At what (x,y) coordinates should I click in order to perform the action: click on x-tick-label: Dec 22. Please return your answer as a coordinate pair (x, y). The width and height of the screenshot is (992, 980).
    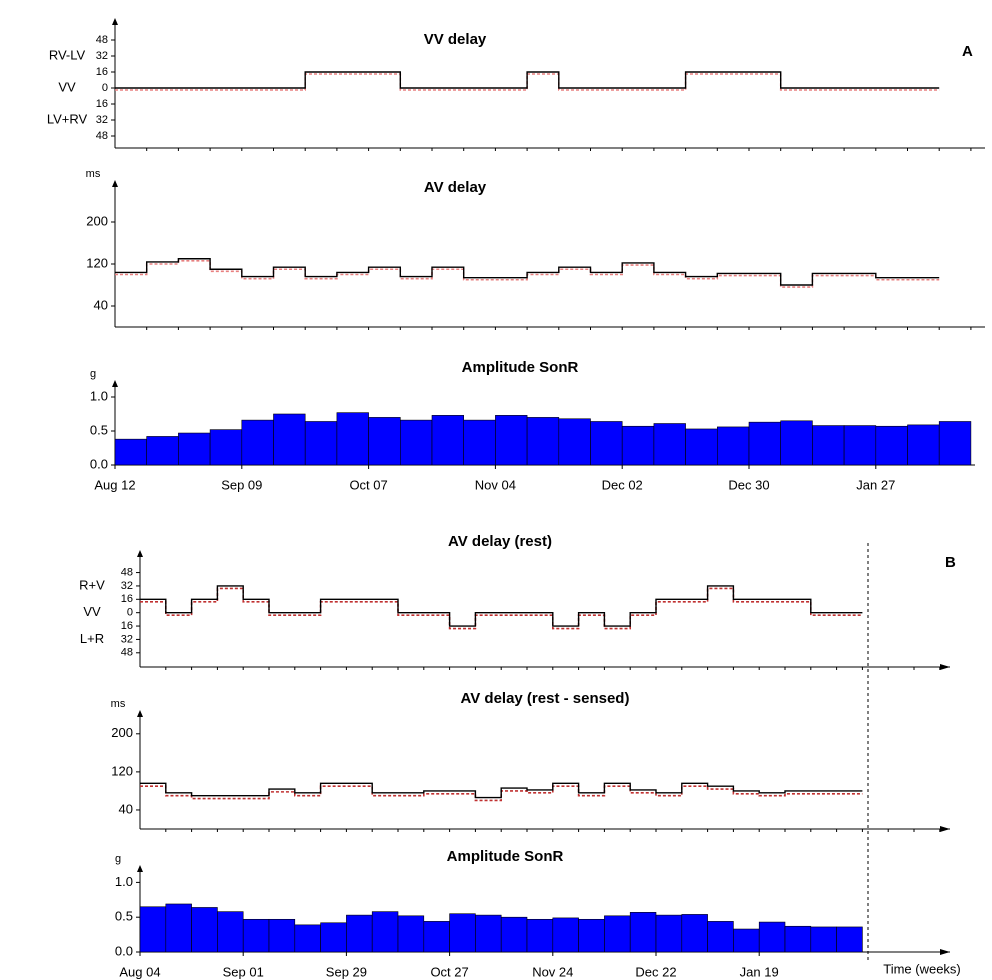
    Looking at the image, I should click on (655, 971).